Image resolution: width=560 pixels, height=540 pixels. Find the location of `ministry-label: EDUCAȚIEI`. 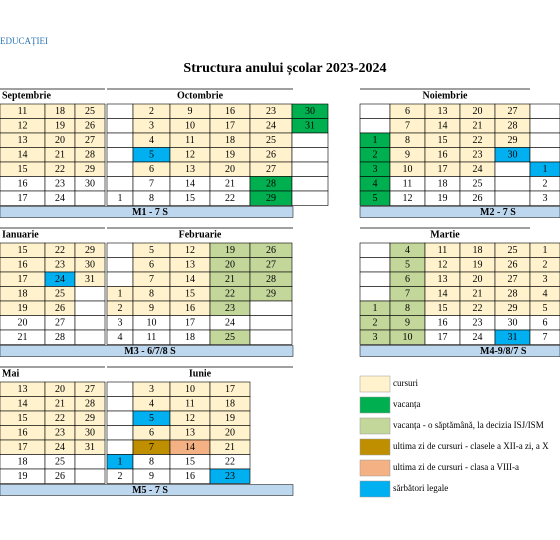

ministry-label: EDUCAȚIEI is located at coordinates (24, 41).